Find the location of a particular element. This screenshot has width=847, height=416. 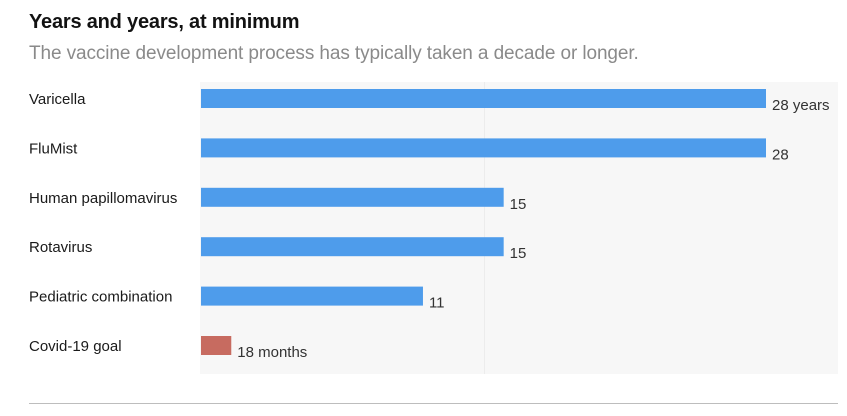

category-label: Covid-19 goal is located at coordinates (75, 346).